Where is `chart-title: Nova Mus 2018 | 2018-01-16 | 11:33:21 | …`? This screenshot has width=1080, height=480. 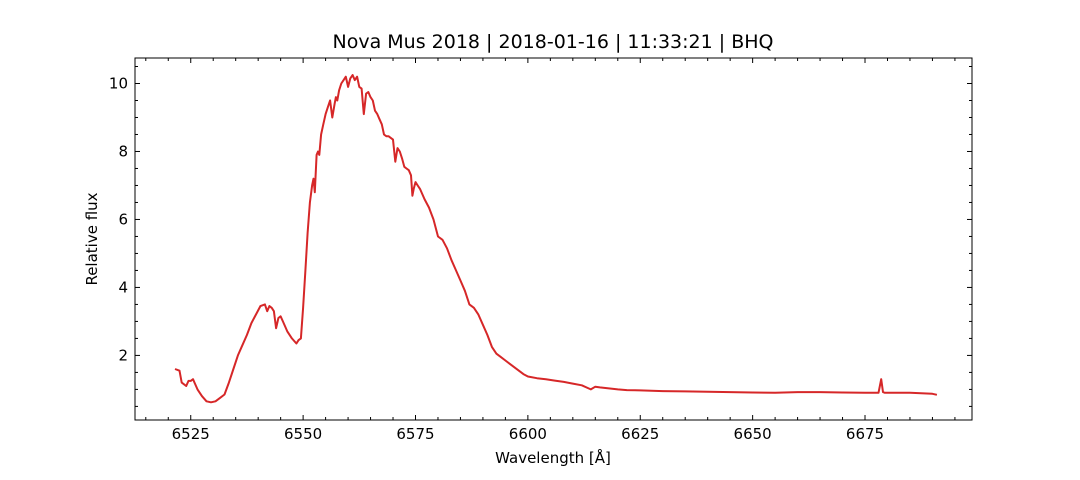 chart-title: Nova Mus 2018 | 2018-01-16 | 11:33:21 | … is located at coordinates (553, 42).